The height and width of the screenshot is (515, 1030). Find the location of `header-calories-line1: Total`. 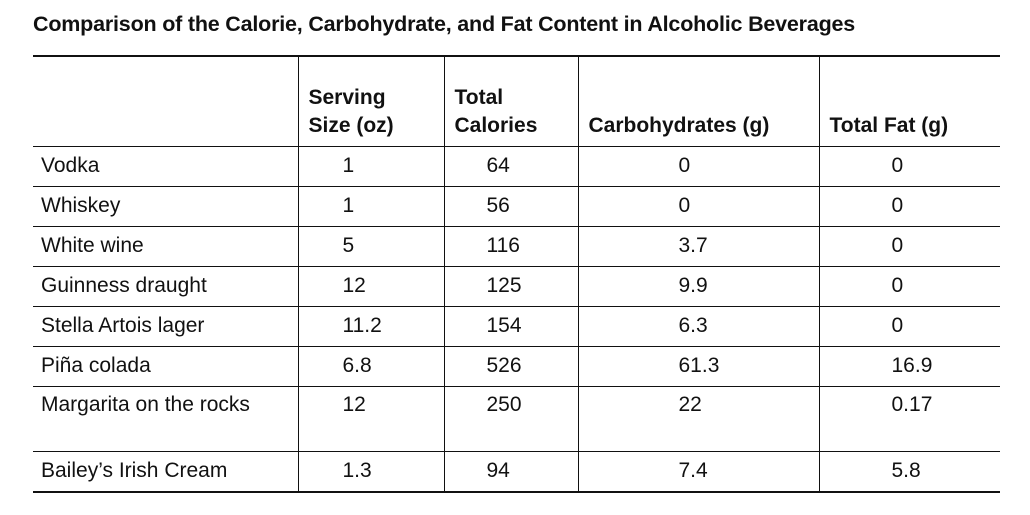

header-calories-line1: Total is located at coordinates (479, 97).